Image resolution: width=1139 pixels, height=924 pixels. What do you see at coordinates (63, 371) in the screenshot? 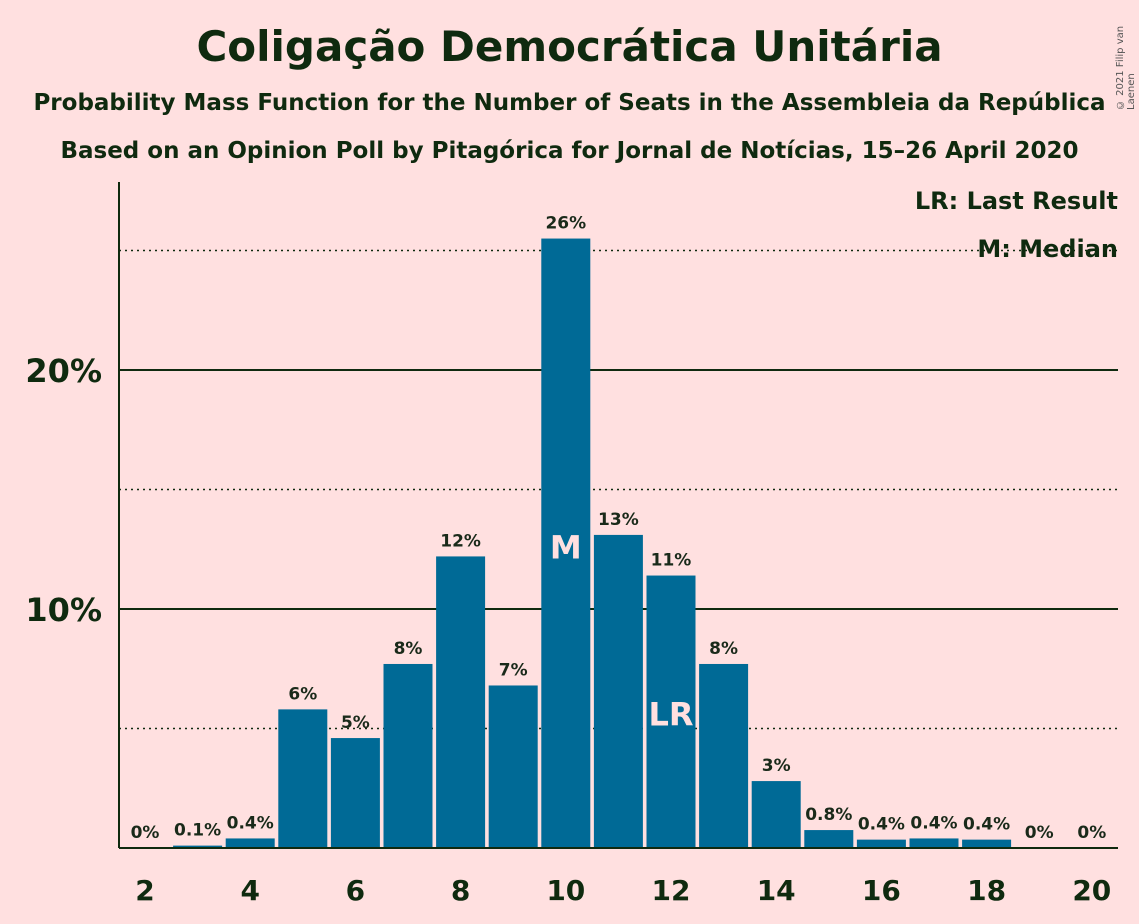
I see `y-tick-label: 20%` at bounding box center [63, 371].